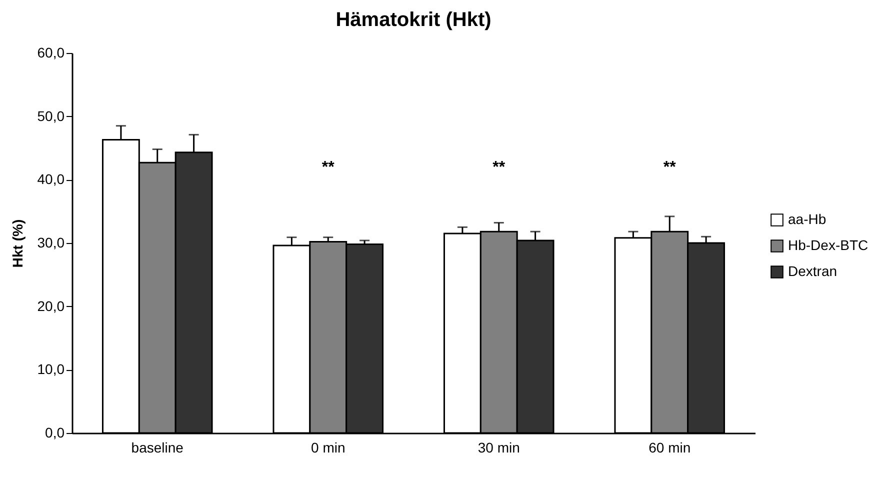  I want to click on x-tick-label: baseline, so click(157, 448).